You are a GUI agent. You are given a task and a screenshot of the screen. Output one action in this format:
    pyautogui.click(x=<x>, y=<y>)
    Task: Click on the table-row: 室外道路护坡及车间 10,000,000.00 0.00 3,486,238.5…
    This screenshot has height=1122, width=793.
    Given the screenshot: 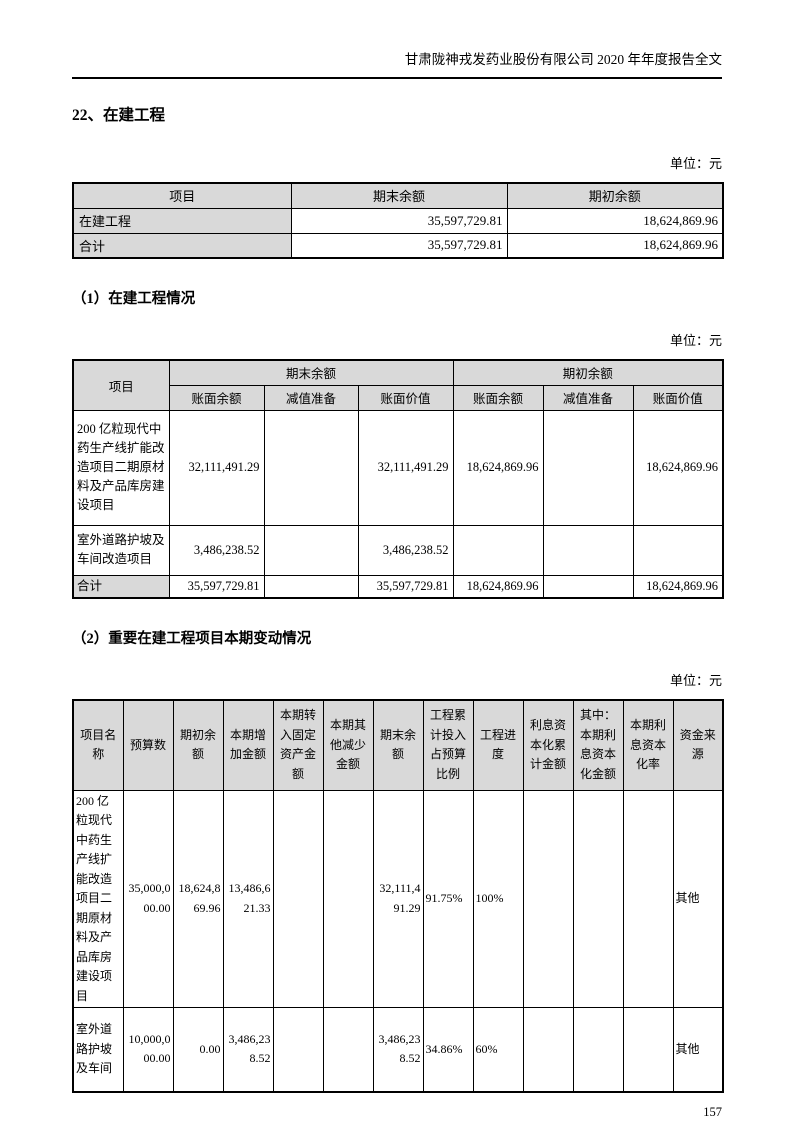 What is the action you would take?
    pyautogui.click(x=398, y=1049)
    